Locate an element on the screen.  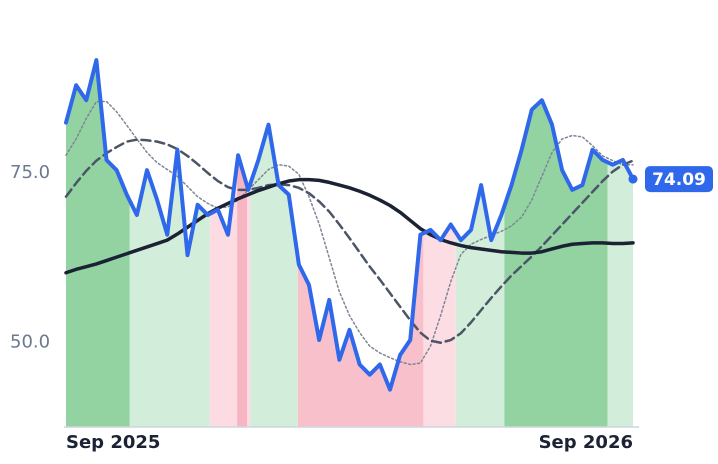
last-point is located at coordinates (633, 179).